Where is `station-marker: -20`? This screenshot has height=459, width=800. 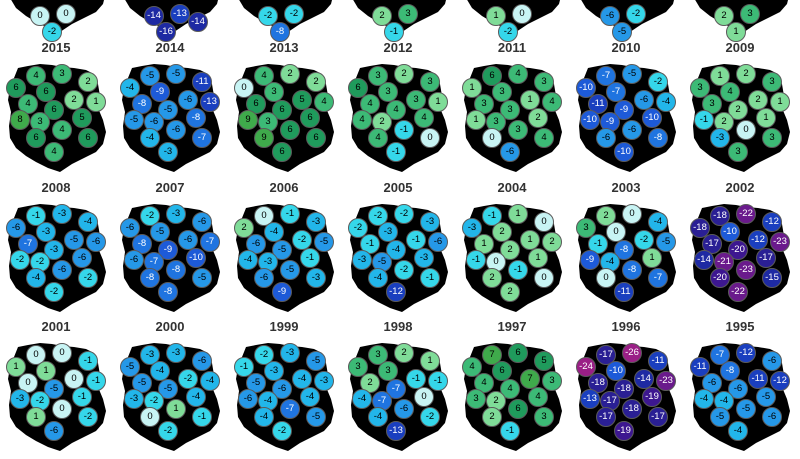
station-marker: -20 is located at coordinates (720, 278).